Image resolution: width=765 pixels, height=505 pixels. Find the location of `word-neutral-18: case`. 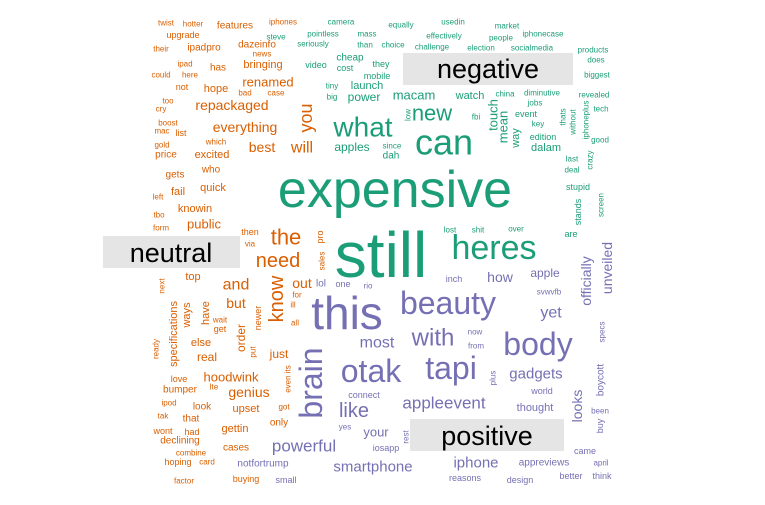

word-neutral-18: case is located at coordinates (276, 93).